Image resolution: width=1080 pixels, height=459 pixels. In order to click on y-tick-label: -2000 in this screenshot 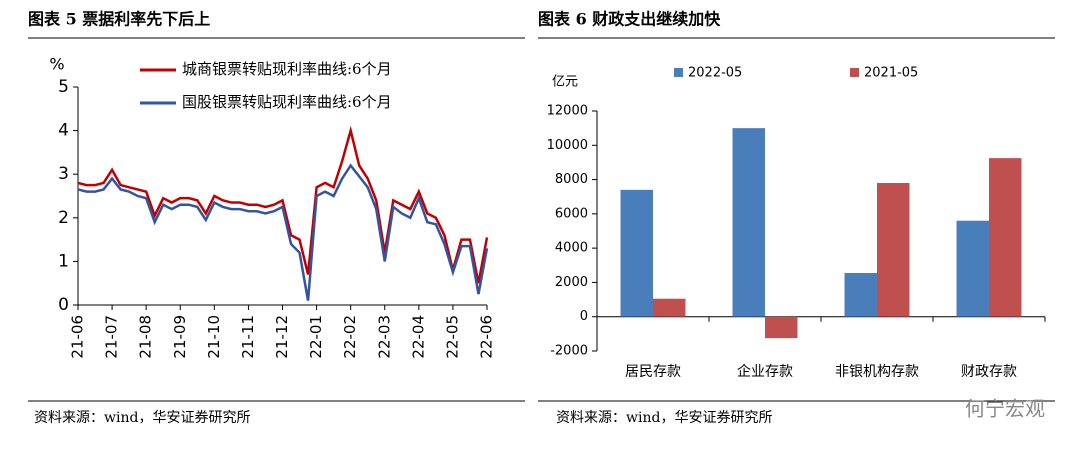, I will do `click(569, 351)`.